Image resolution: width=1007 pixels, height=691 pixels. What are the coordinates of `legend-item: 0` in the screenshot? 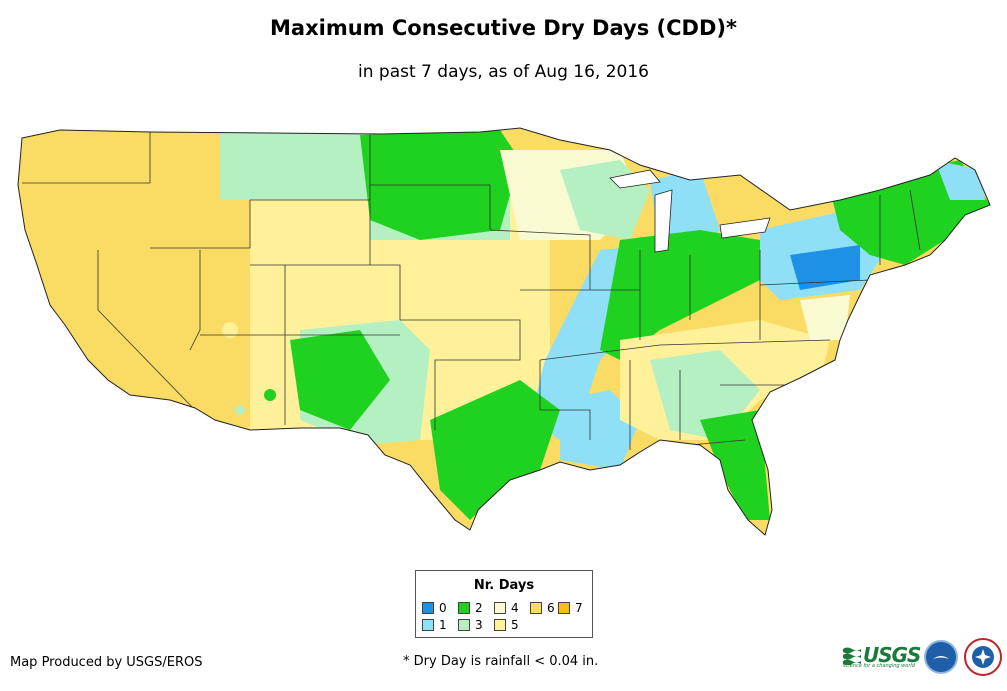 It's located at (434, 608).